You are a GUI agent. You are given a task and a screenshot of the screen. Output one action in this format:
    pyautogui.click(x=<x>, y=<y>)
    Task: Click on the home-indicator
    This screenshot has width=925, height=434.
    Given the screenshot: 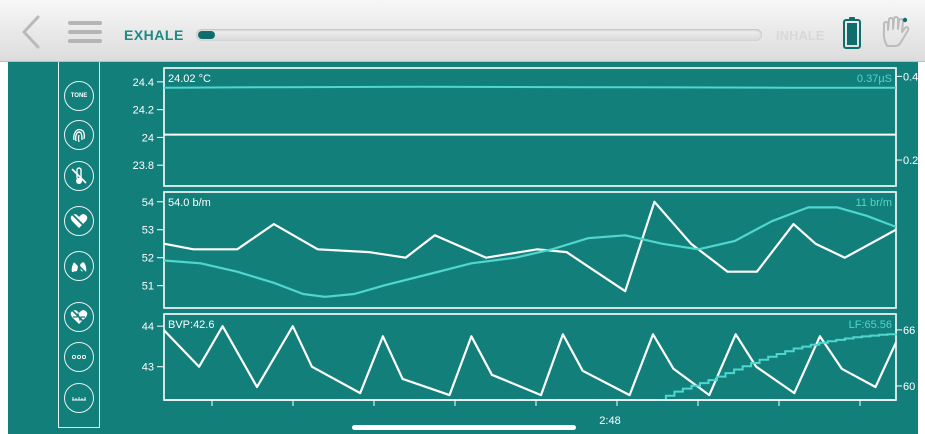 What is the action you would take?
    pyautogui.click(x=464, y=427)
    